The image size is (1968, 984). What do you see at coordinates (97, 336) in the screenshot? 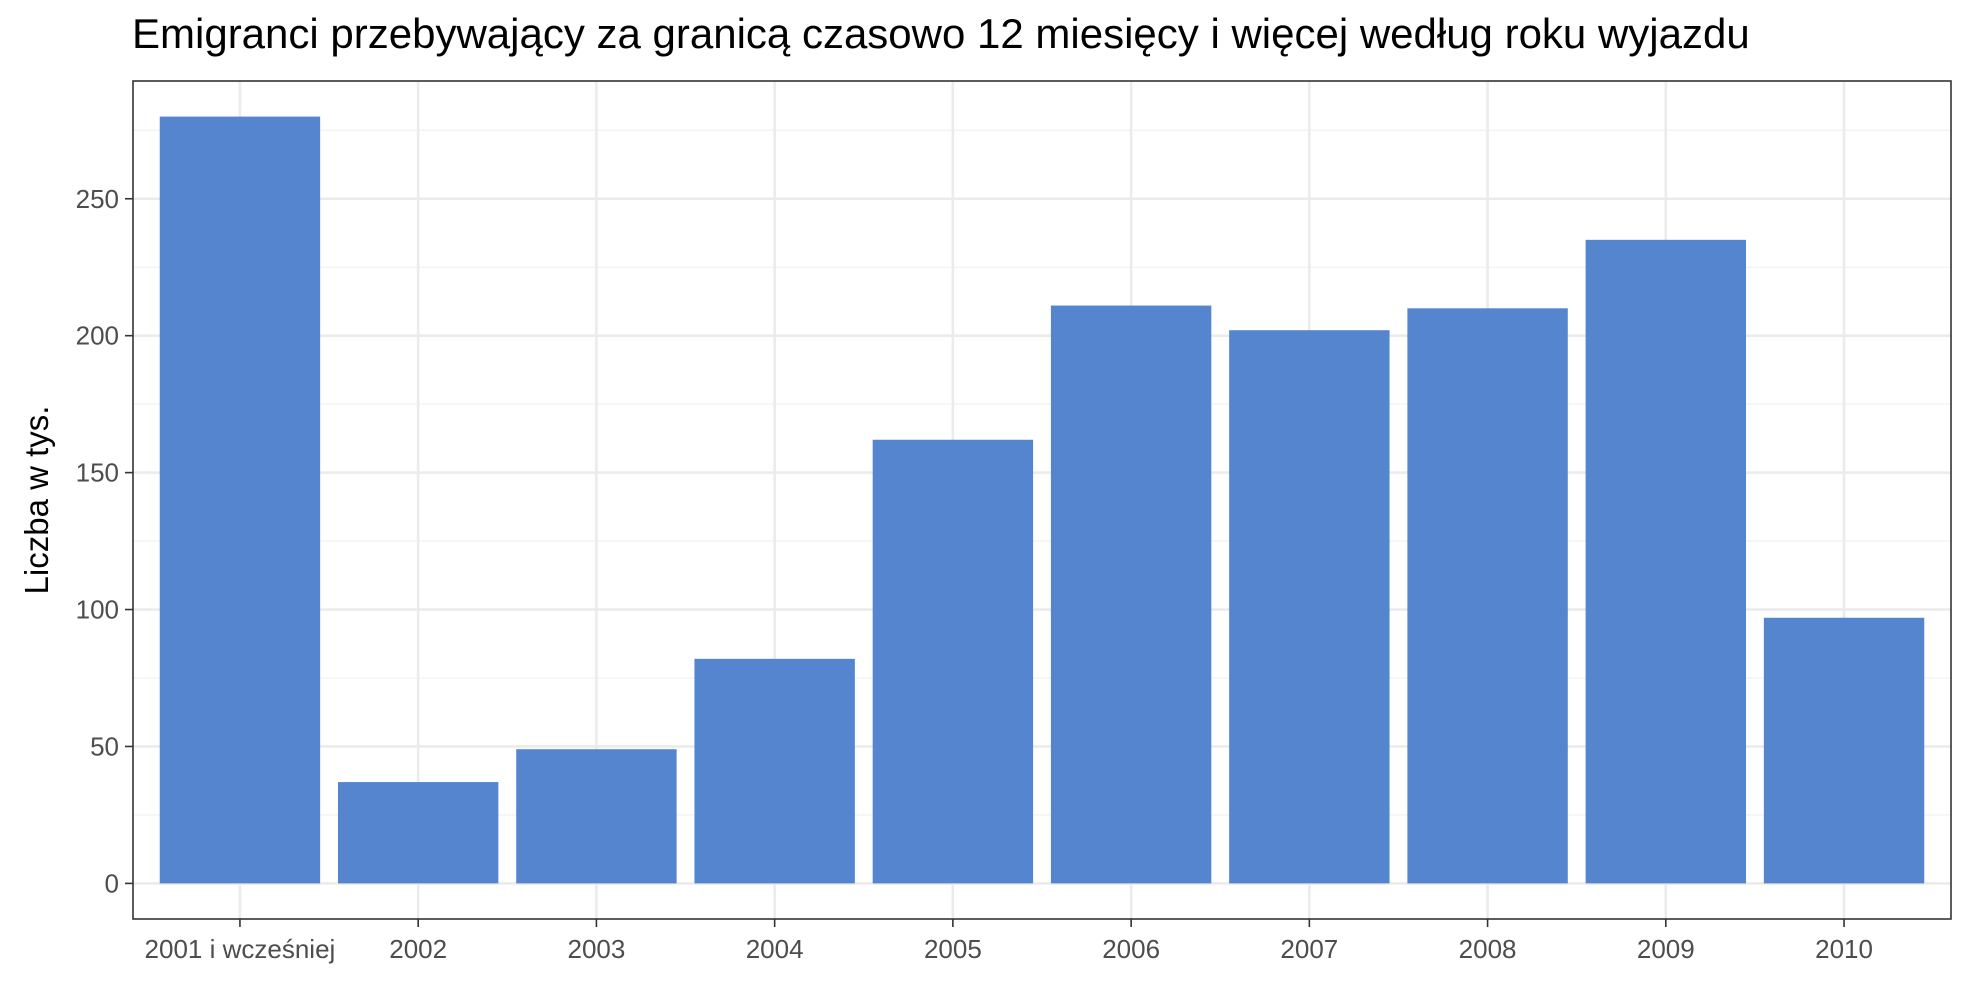
I see `y-tick-label: 200` at bounding box center [97, 336].